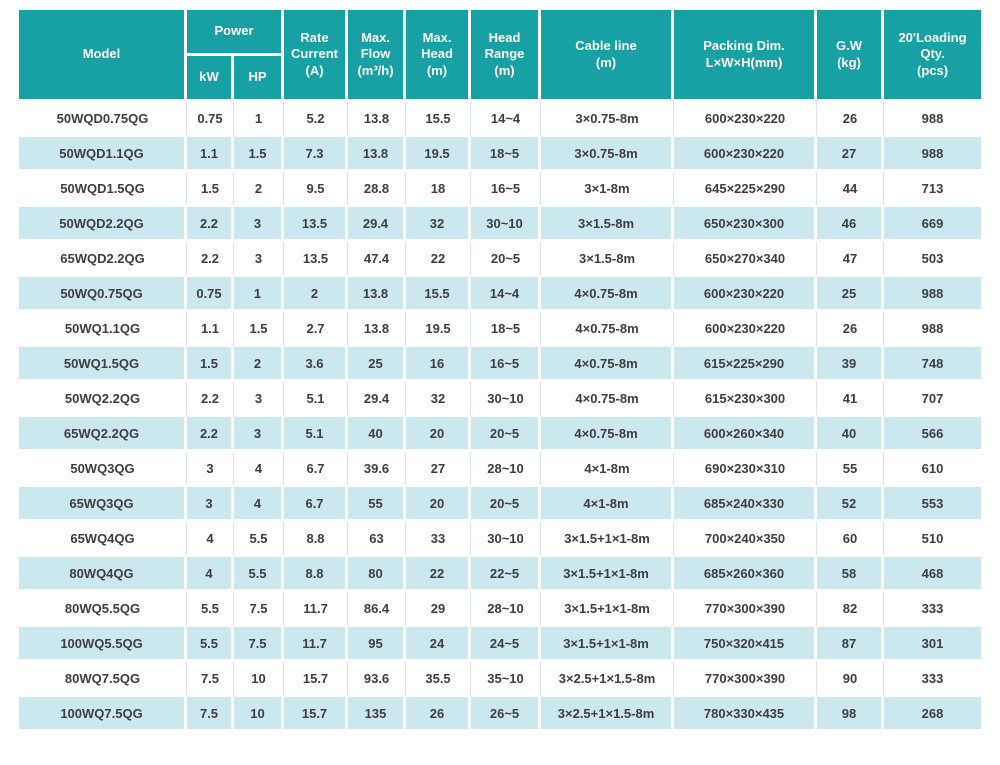 The width and height of the screenshot is (1000, 765). I want to click on header-model: Model, so click(103, 56).